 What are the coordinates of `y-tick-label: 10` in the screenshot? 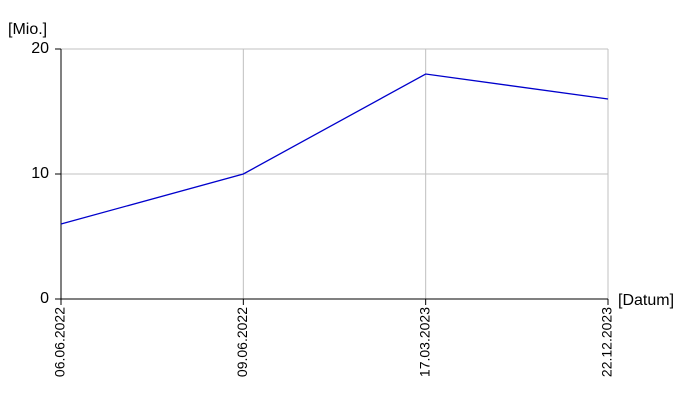 It's located at (40, 173).